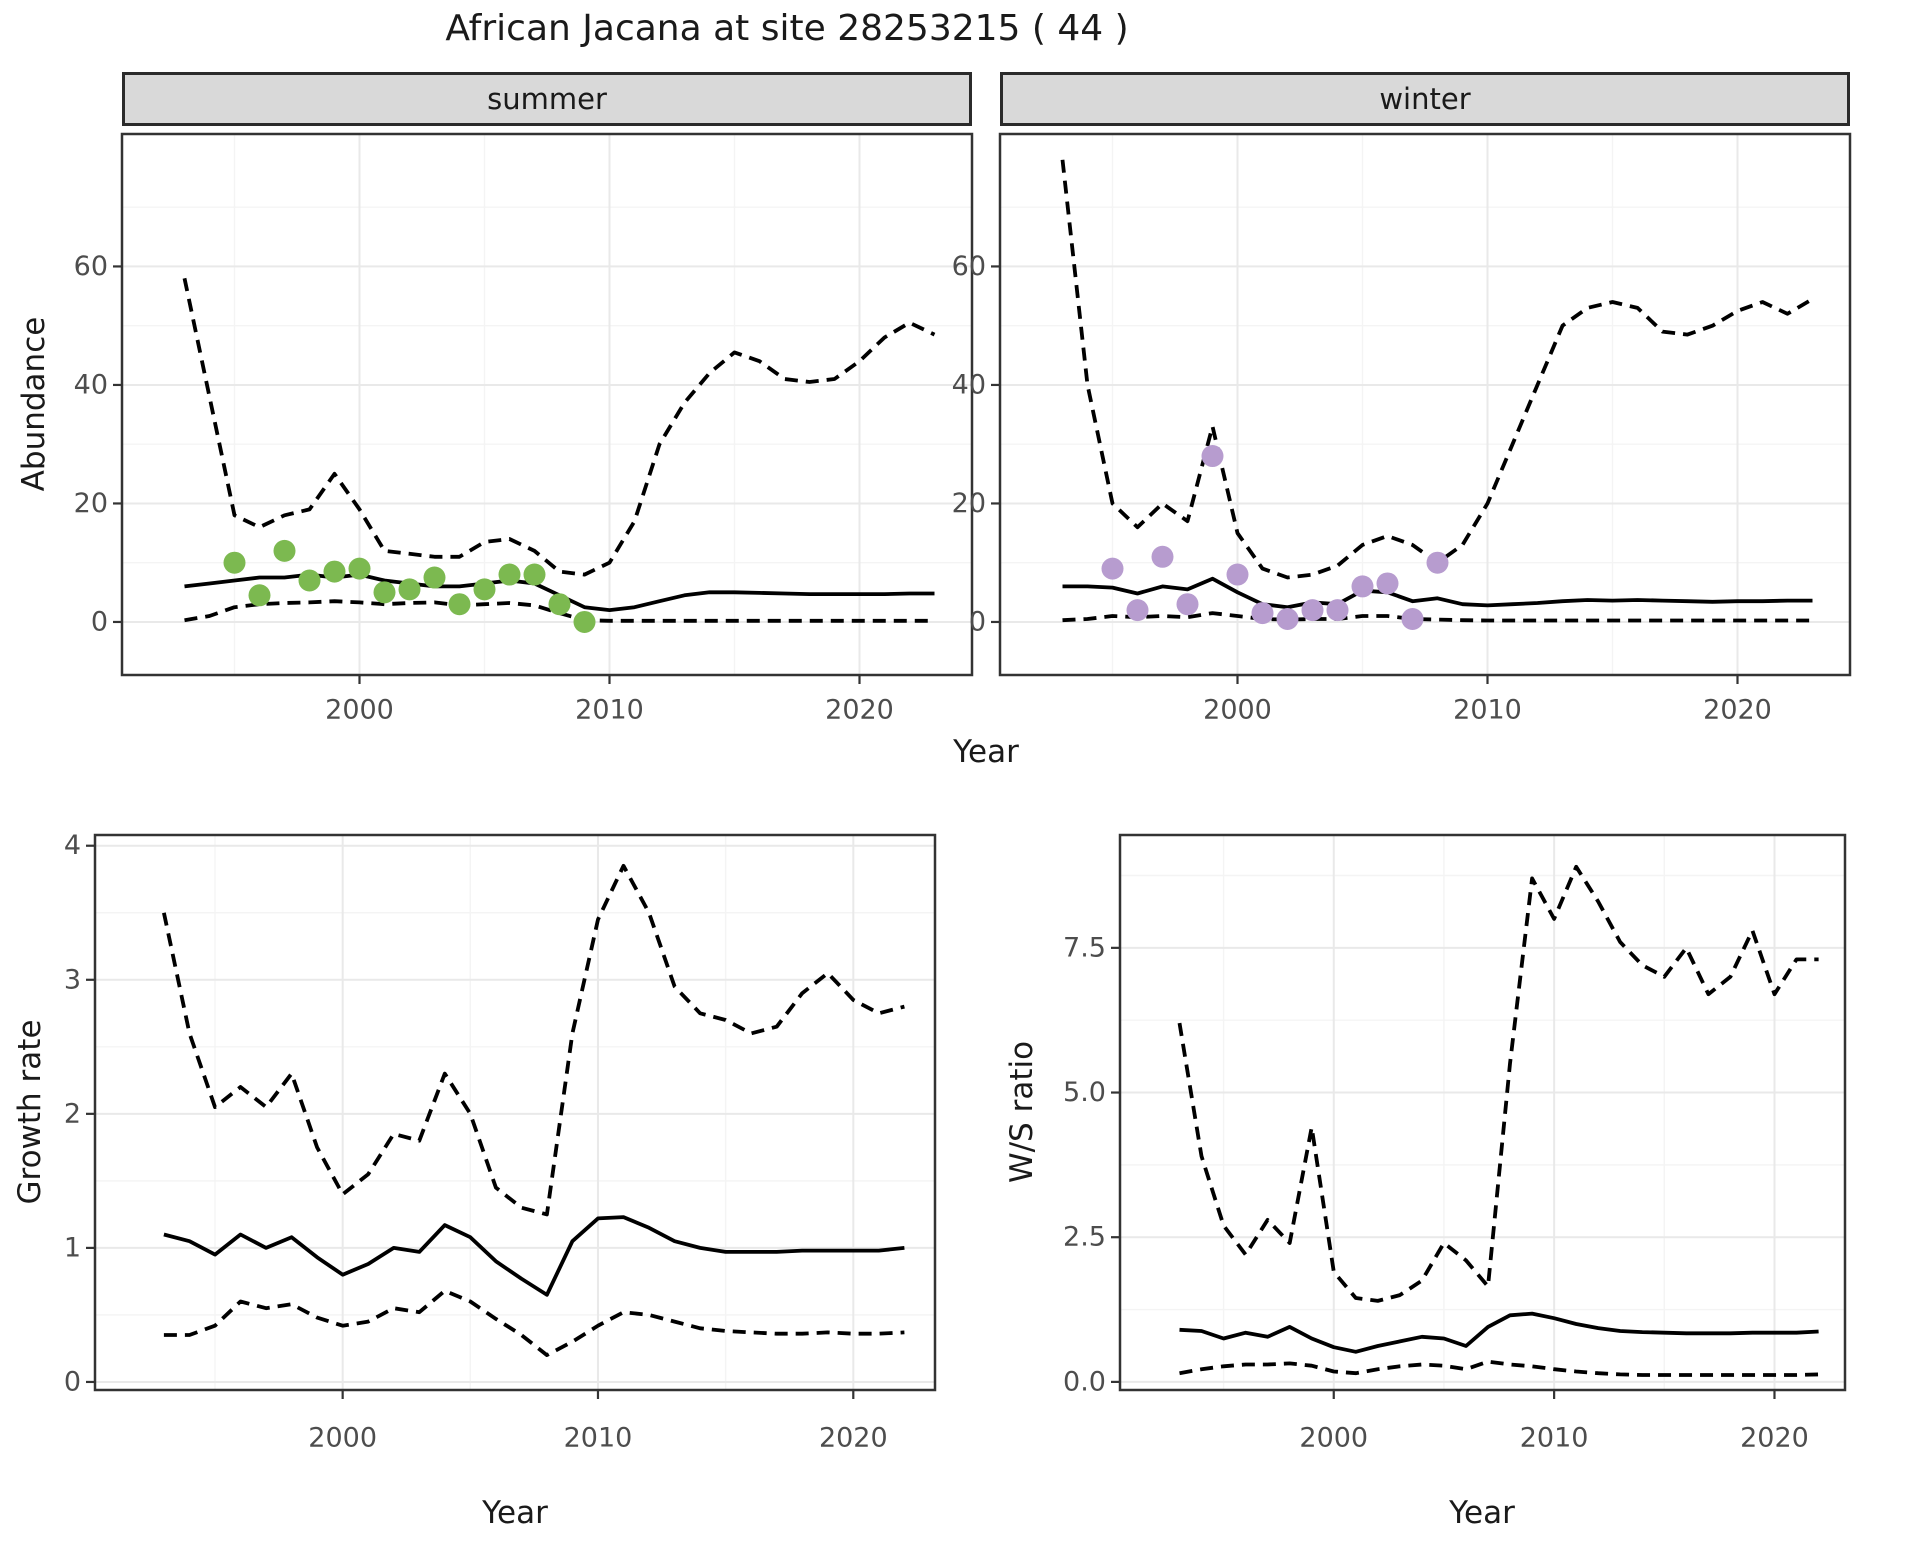 The width and height of the screenshot is (1920, 1560). Describe the element at coordinates (1022, 1112) in the screenshot. I see `ws-ratio-y-axis-title: W/S ratio` at that location.